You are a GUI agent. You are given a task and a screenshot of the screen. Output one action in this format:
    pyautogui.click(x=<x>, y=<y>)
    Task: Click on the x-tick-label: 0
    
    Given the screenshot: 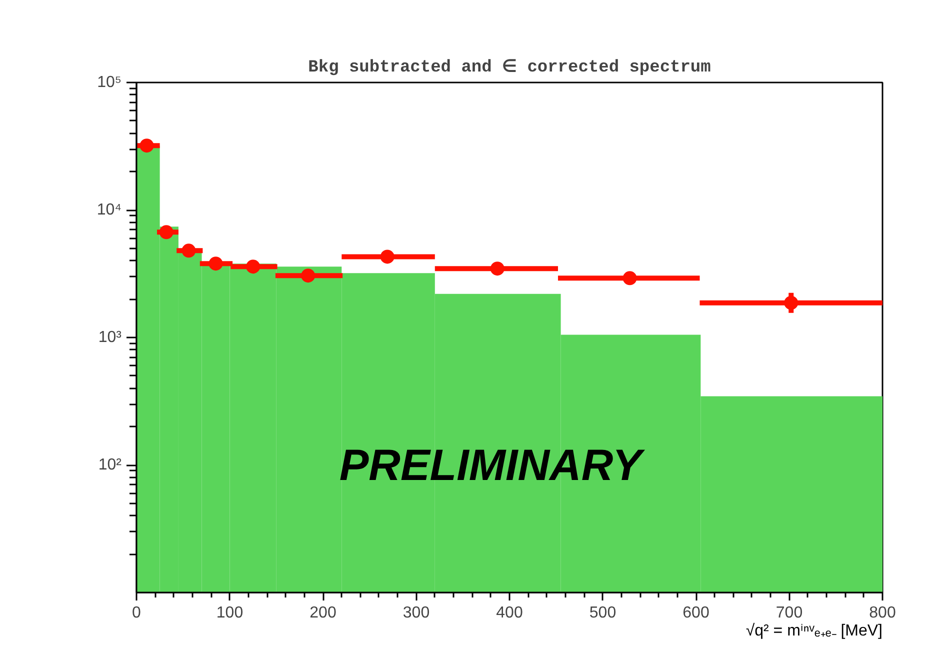 What is the action you would take?
    pyautogui.click(x=137, y=613)
    